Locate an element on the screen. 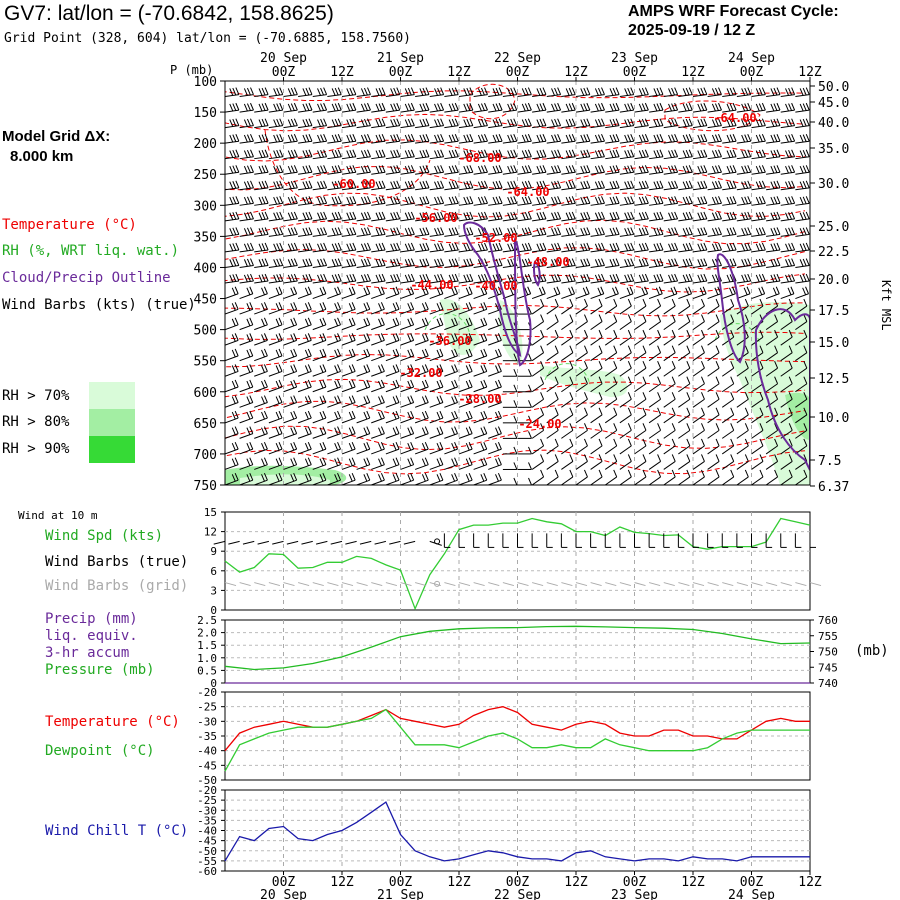 This screenshot has width=900, height=900. temperature-contour-label: -60.00 is located at coordinates (353, 184).